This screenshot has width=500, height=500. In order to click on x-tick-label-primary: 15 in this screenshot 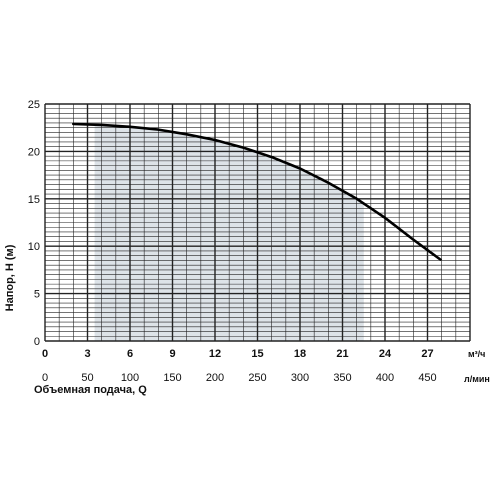, I will do `click(257, 354)`.